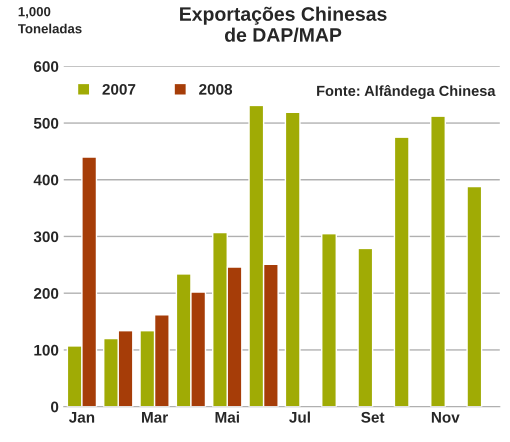 Image resolution: width=510 pixels, height=442 pixels. What do you see at coordinates (81, 417) in the screenshot?
I see `x-tick-label: Jan` at bounding box center [81, 417].